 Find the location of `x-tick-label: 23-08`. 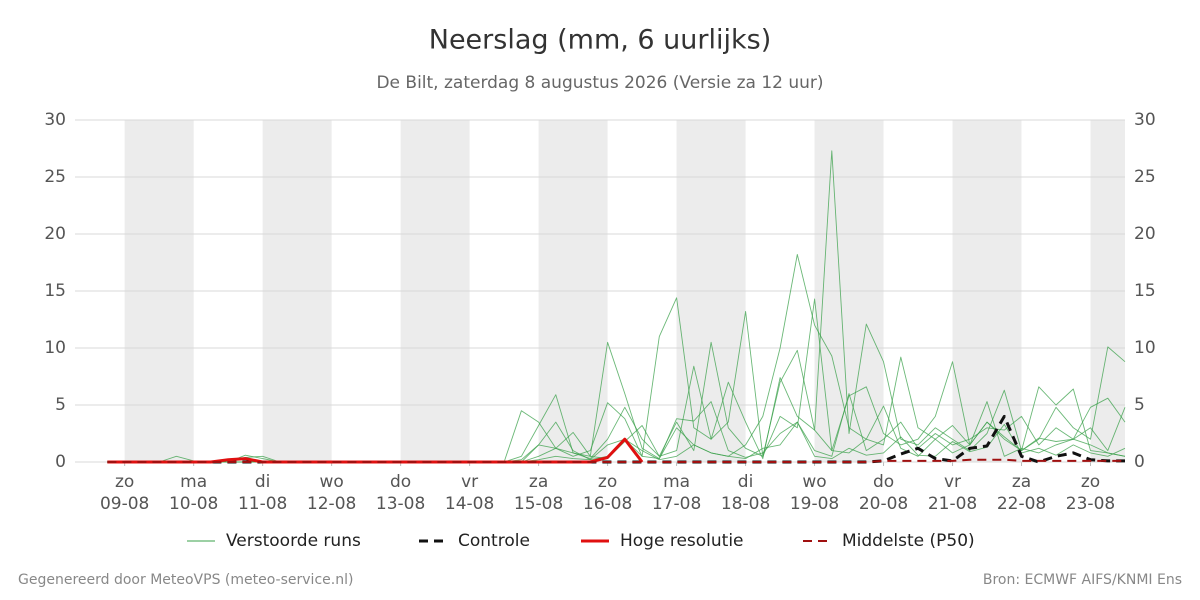

x-tick-label: 23-08 is located at coordinates (1090, 504).